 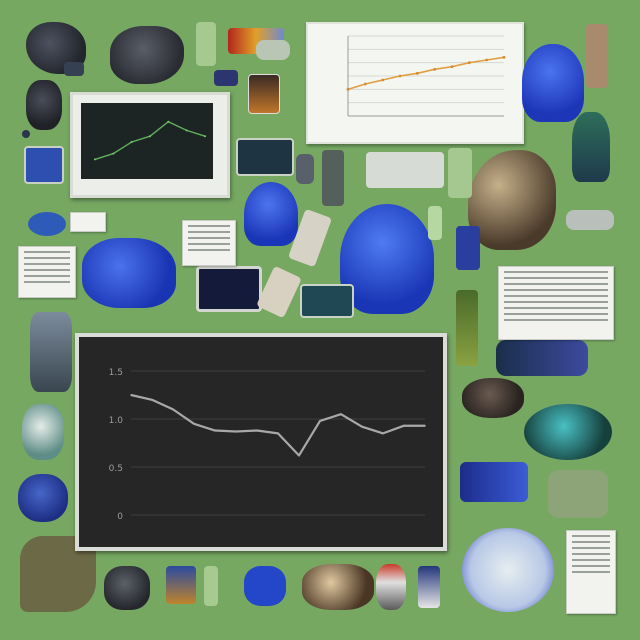 I want to click on y-tick-label: 0.5, so click(x=116, y=469).